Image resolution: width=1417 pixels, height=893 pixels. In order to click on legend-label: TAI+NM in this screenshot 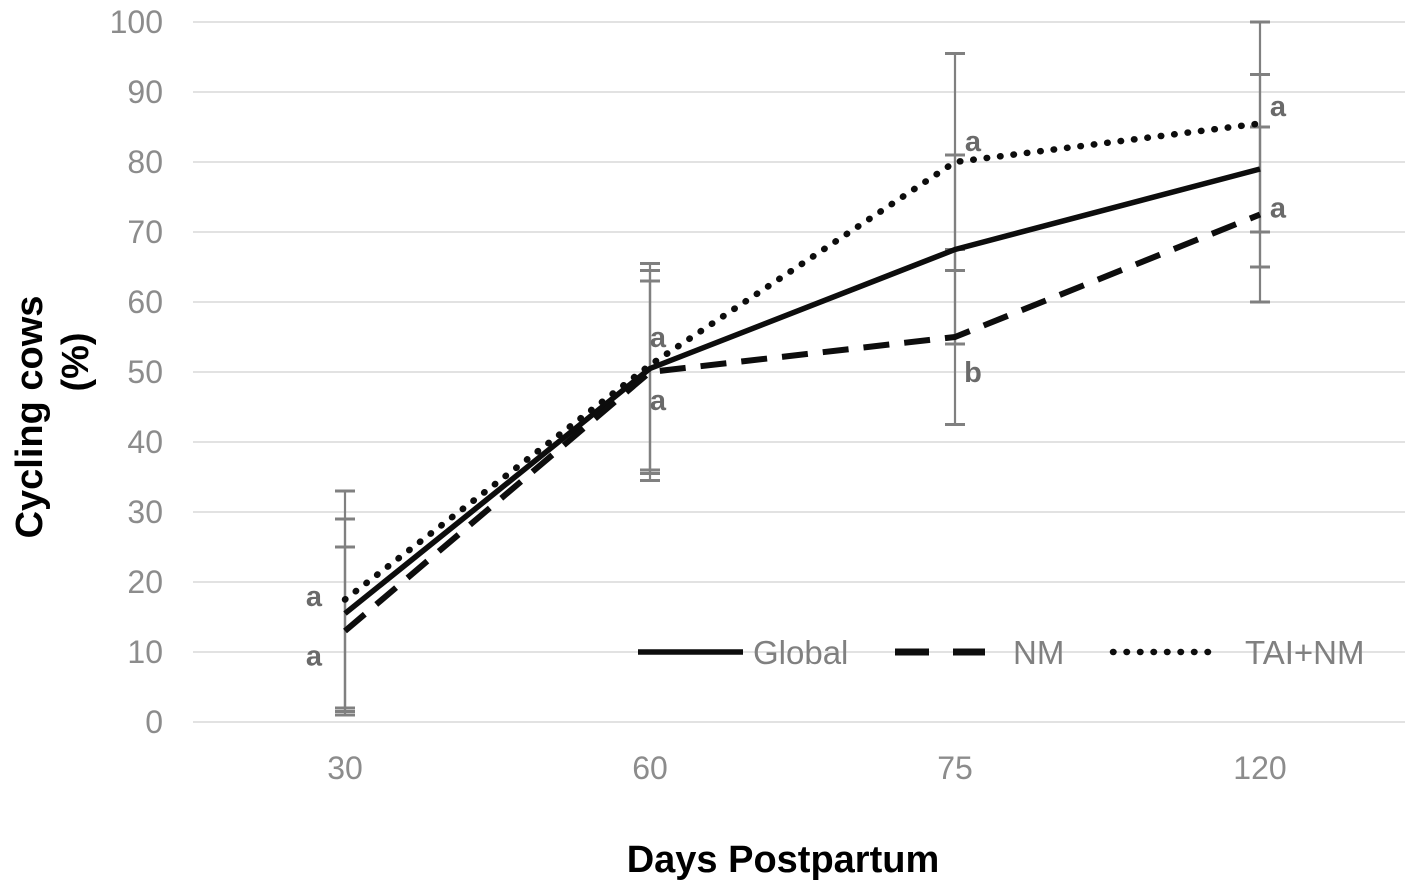, I will do `click(1304, 652)`.